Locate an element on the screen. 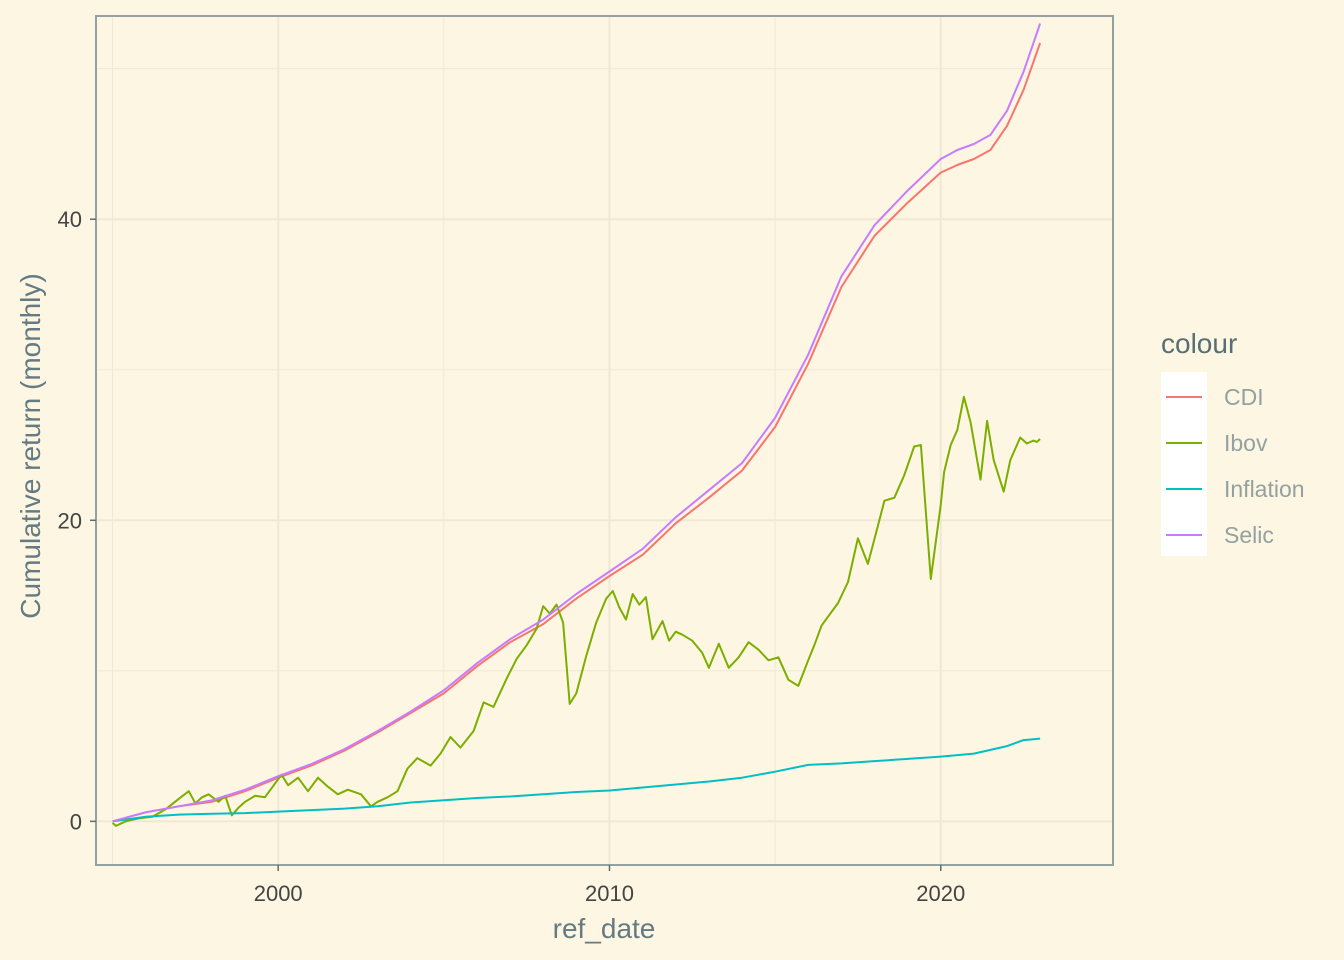  legend: colour CDI Ibov Inflation Selic is located at coordinates (1233, 442).